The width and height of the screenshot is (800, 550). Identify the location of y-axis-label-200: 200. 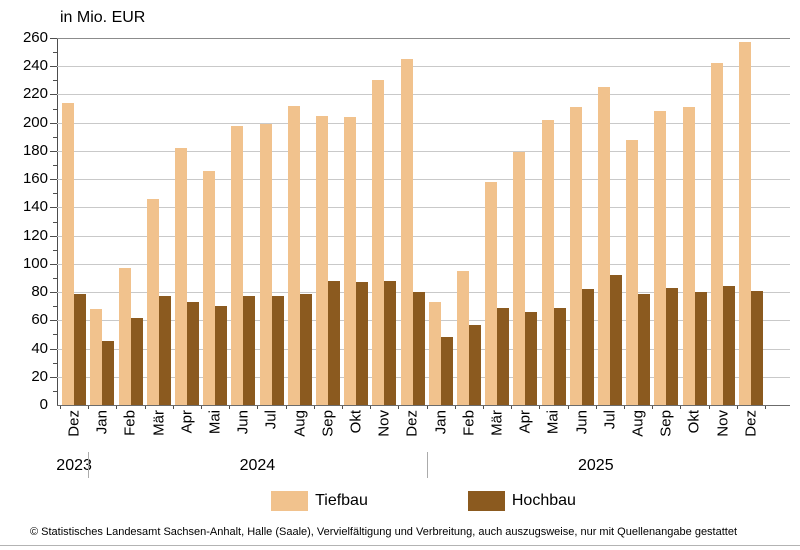
(35, 122).